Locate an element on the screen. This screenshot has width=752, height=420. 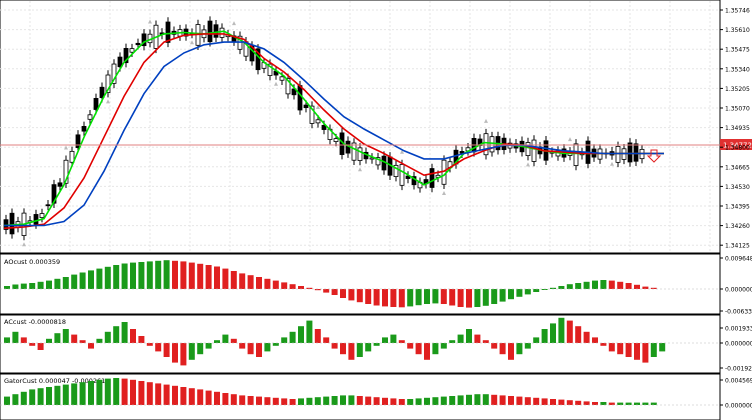
price-tick-label: 1.34935 is located at coordinates (737, 128).